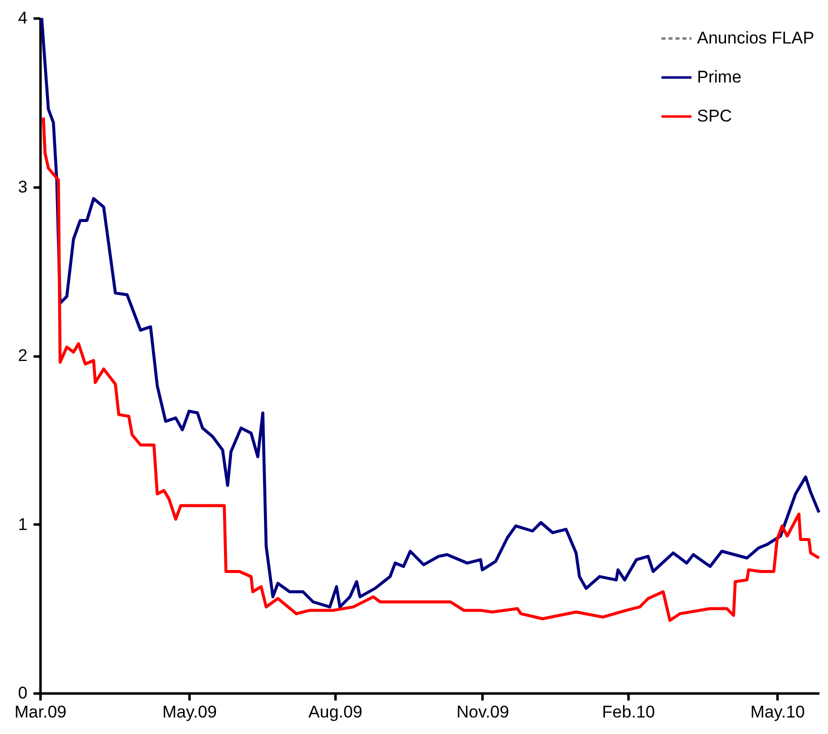  I want to click on legend-label: Anuncios FLAP, so click(755, 38).